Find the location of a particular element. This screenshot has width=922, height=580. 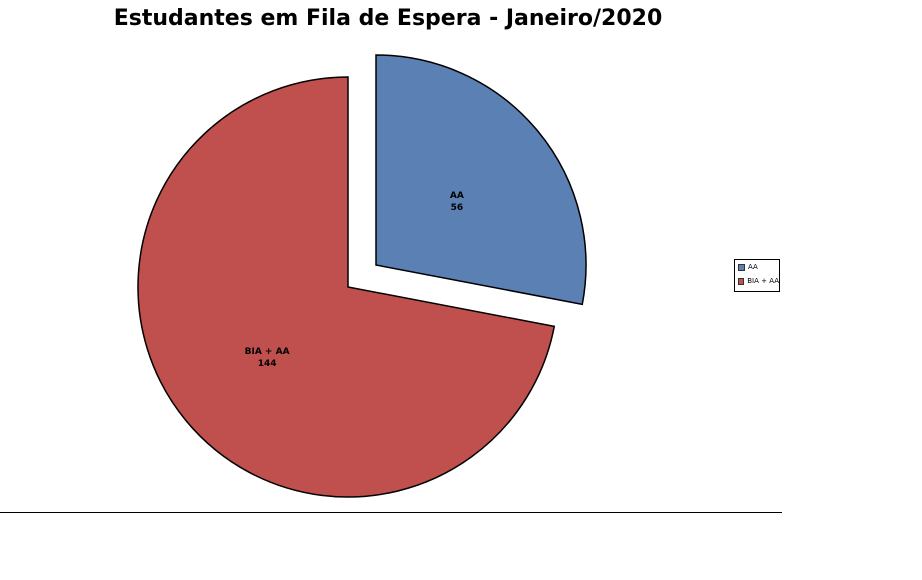

legend-label: BIA + AA is located at coordinates (763, 281).